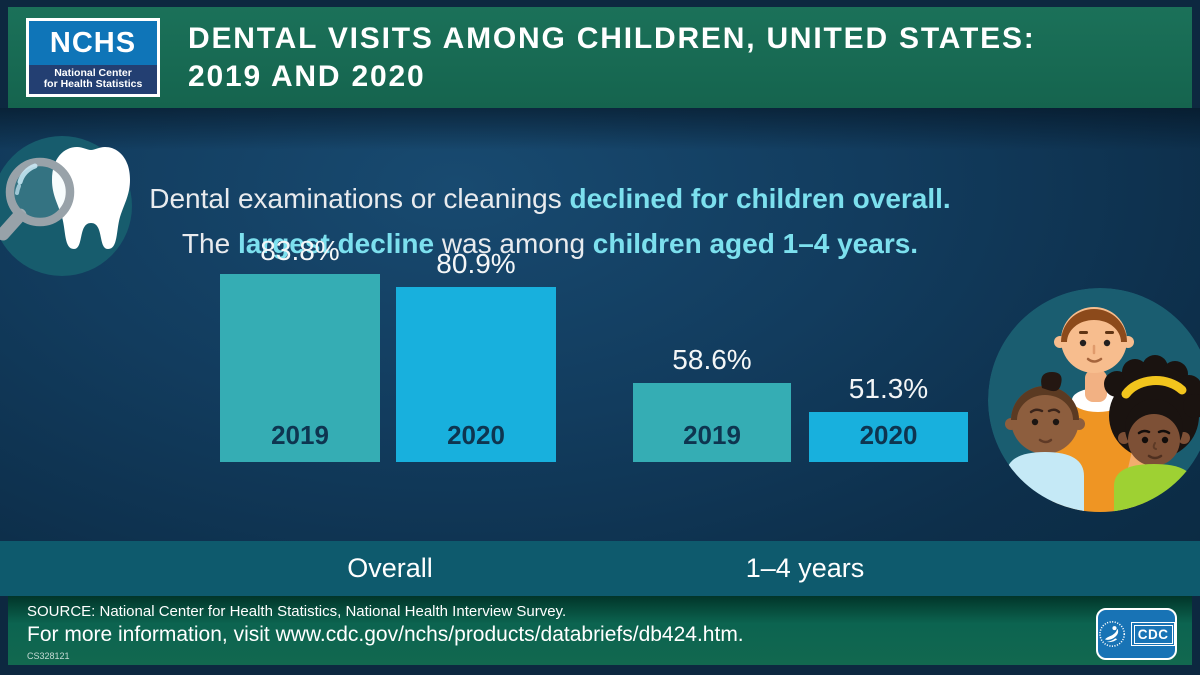 The image size is (1200, 675). Describe the element at coordinates (93, 84) in the screenshot. I see `nchs-logo-subtitle-line2: for Health Statistics` at that location.